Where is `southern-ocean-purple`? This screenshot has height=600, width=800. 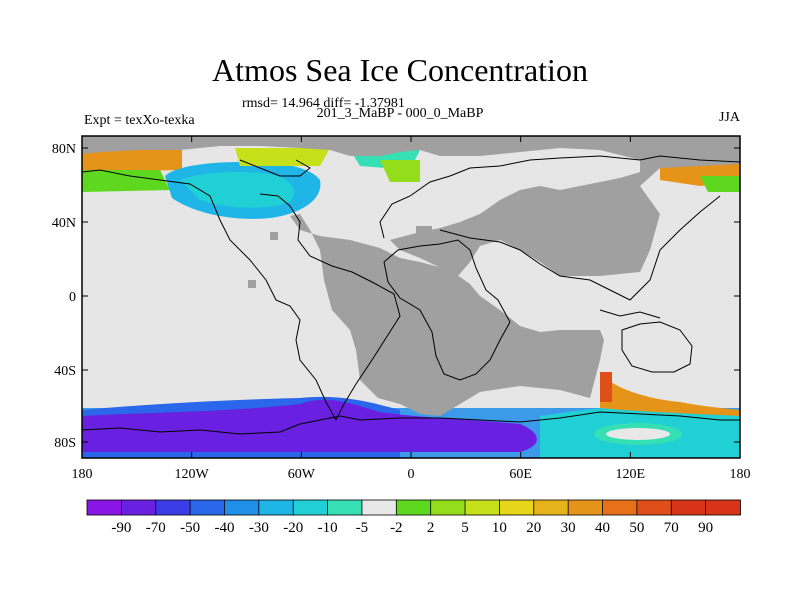
southern-ocean-purple is located at coordinates (309, 425).